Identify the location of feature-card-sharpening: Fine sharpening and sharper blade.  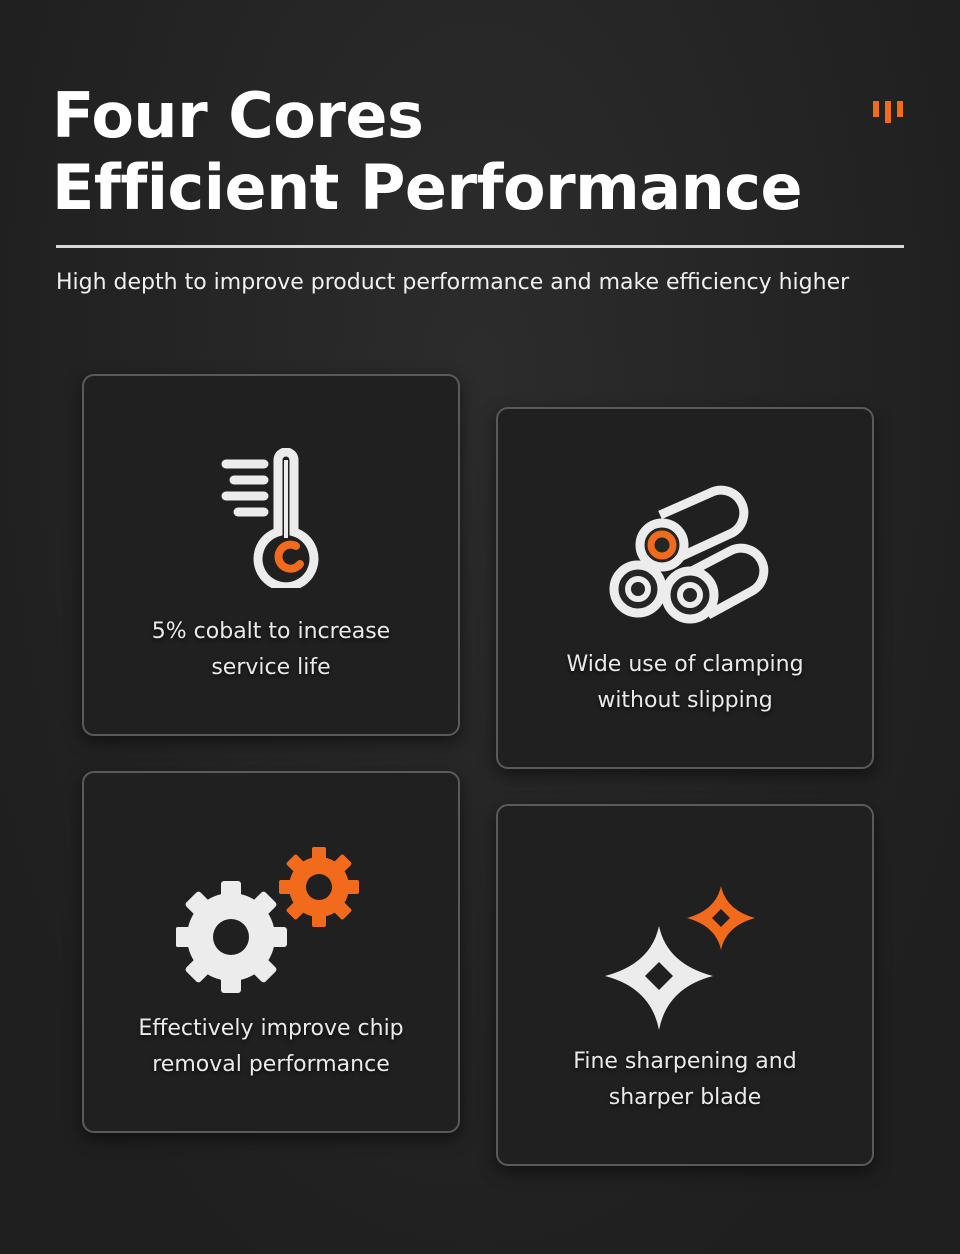
(685, 985).